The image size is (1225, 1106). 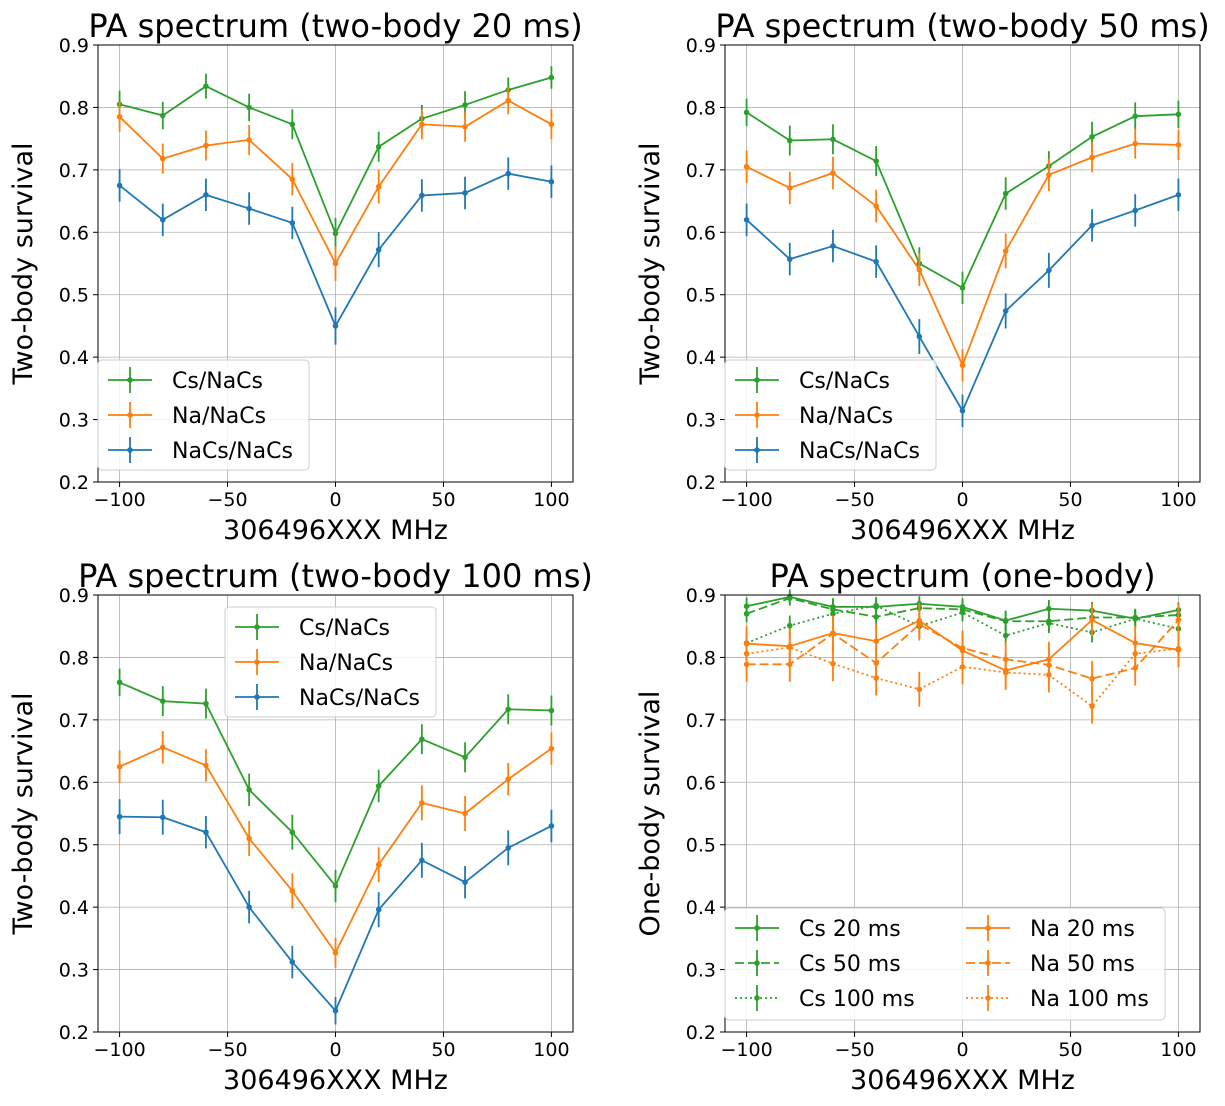 What do you see at coordinates (74, 1033) in the screenshot?
I see `y-tick-label: 0.2` at bounding box center [74, 1033].